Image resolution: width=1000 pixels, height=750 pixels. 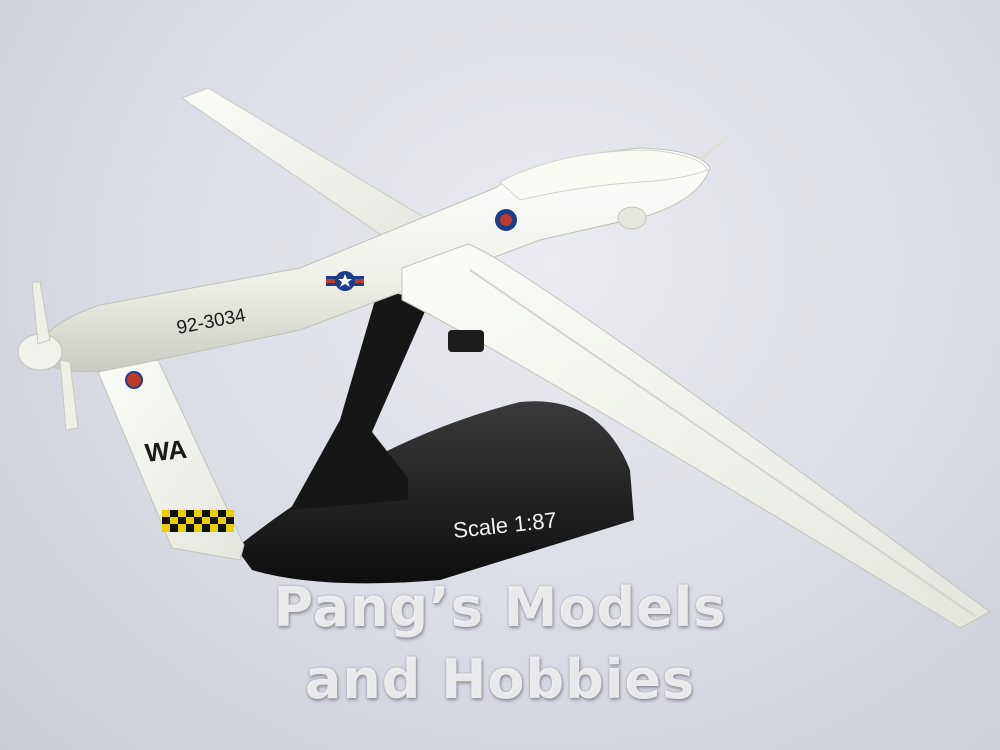 I want to click on watermark-line-1: Pang’s Models, so click(x=500, y=607).